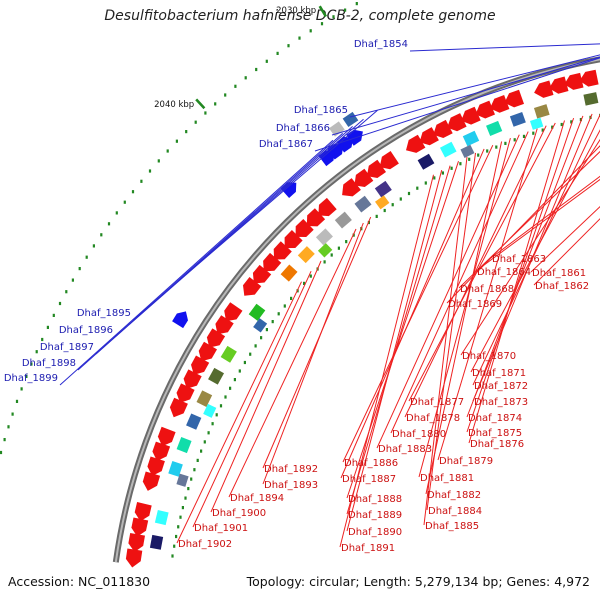  What do you see at coordinates (267, 220) in the screenshot?
I see `outer-track-layer` at bounding box center [267, 220].